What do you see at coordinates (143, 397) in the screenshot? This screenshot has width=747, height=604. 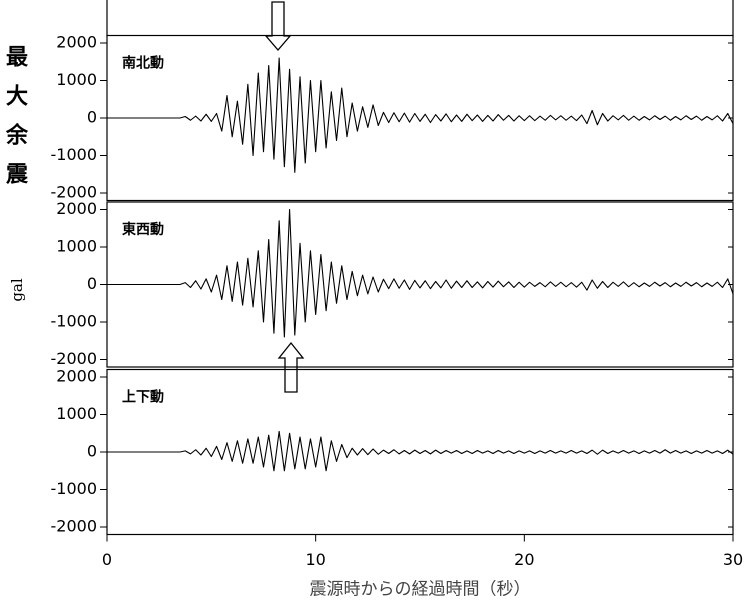 I see `series-label: 上下動` at bounding box center [143, 397].